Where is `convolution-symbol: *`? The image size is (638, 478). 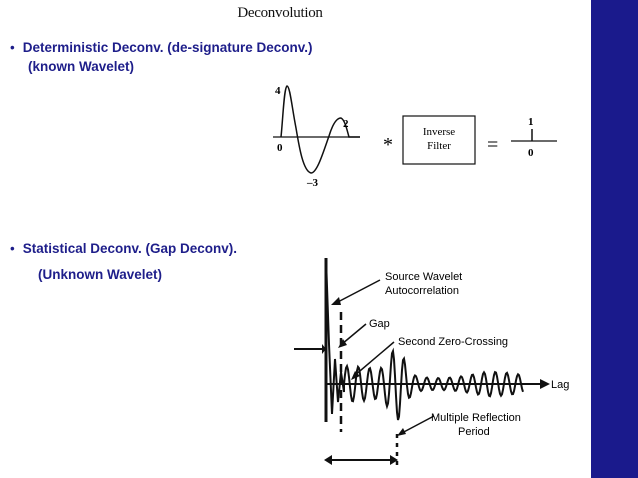
convolution-symbol: * is located at coordinates (388, 145).